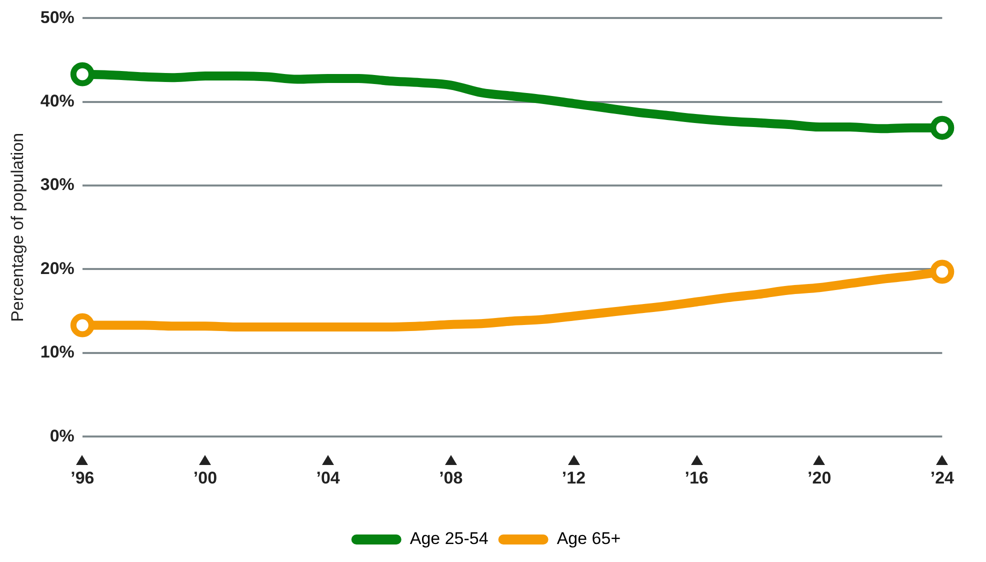 The height and width of the screenshot is (562, 986). What do you see at coordinates (449, 538) in the screenshot?
I see `legend-label: Age 25-54` at bounding box center [449, 538].